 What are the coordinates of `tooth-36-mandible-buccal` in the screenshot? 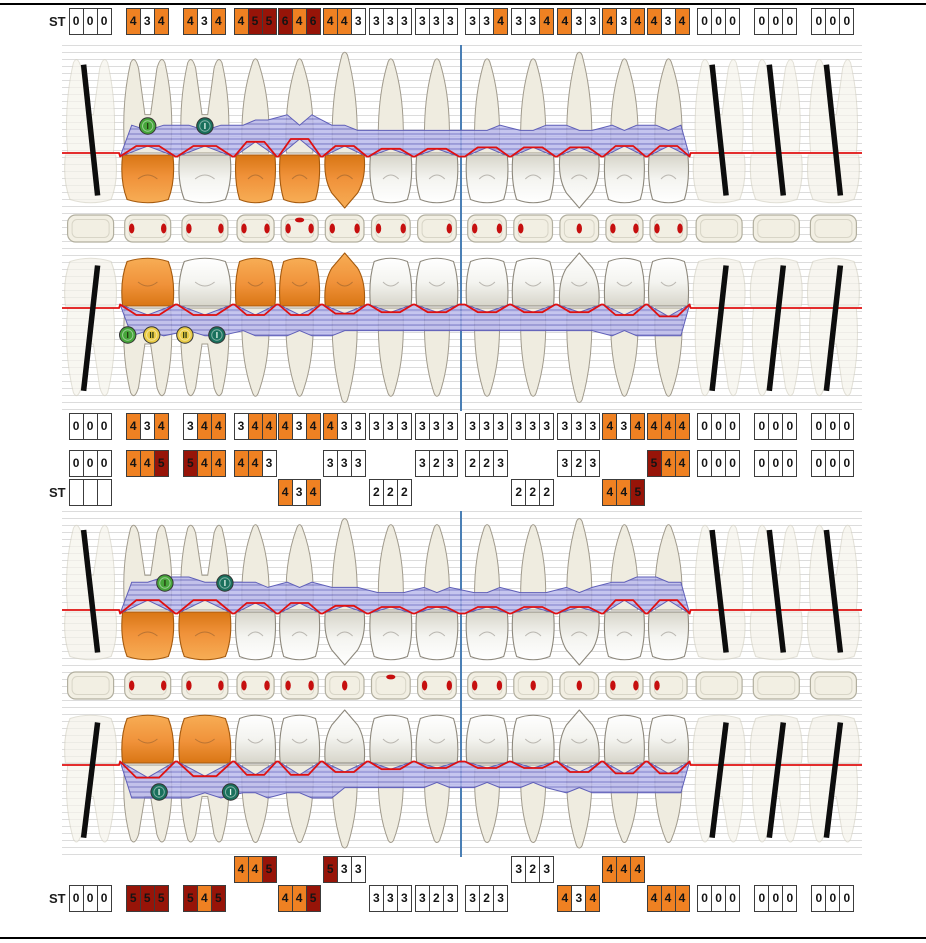 It's located at (719, 778).